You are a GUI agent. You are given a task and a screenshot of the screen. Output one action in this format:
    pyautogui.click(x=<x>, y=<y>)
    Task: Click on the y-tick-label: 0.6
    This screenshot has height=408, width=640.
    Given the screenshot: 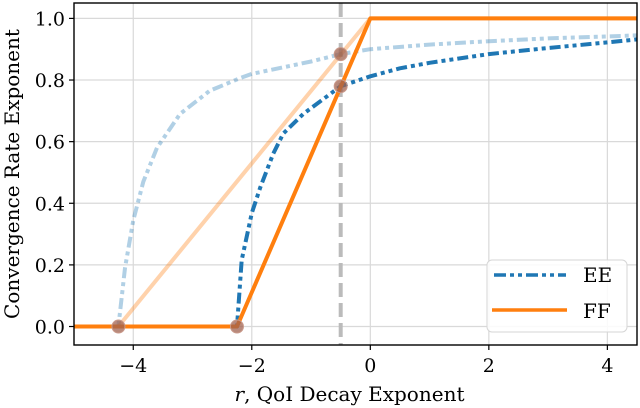 What is the action you would take?
    pyautogui.click(x=50, y=143)
    